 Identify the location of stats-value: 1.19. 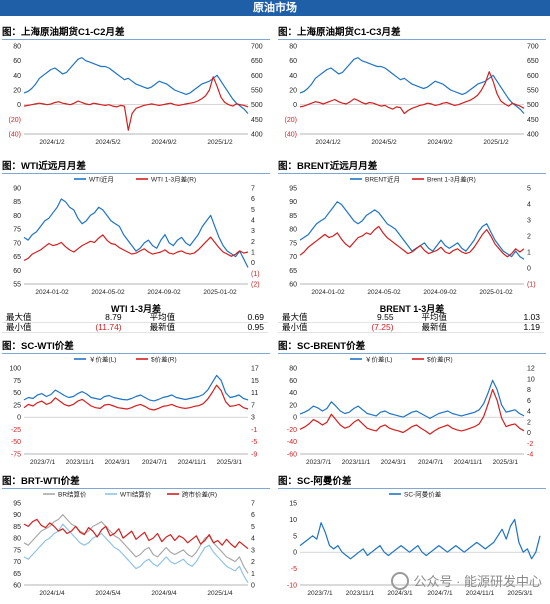
(520, 327).